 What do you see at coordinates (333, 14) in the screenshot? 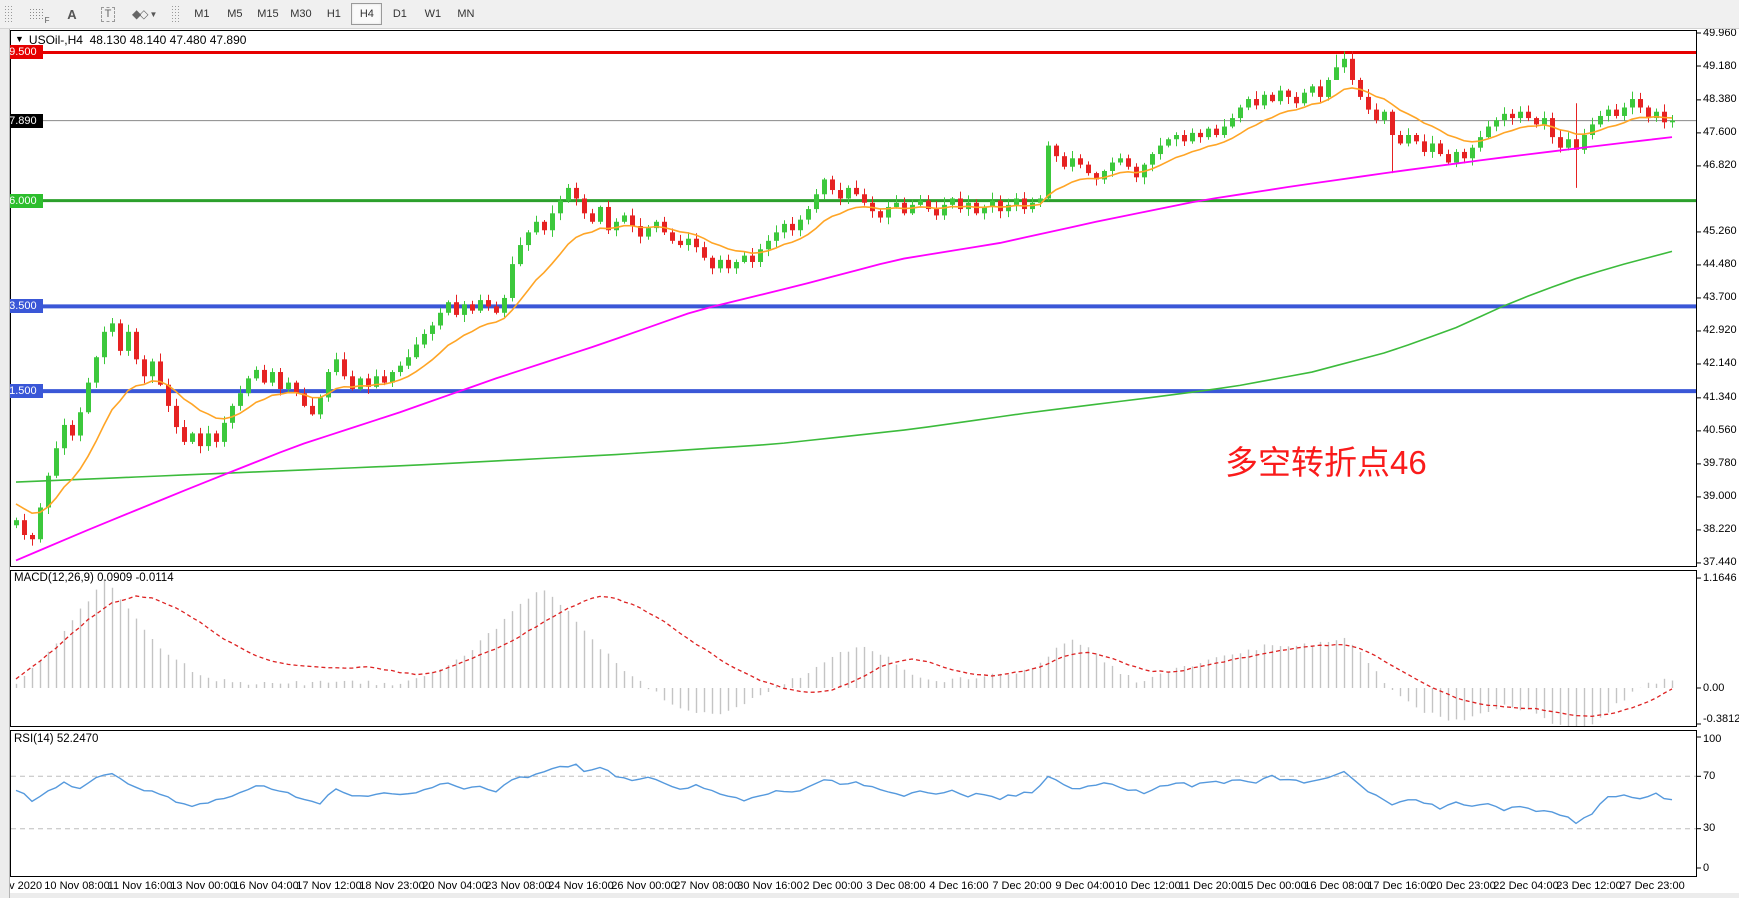
I see `timeframe-h1-button: H1` at bounding box center [333, 14].